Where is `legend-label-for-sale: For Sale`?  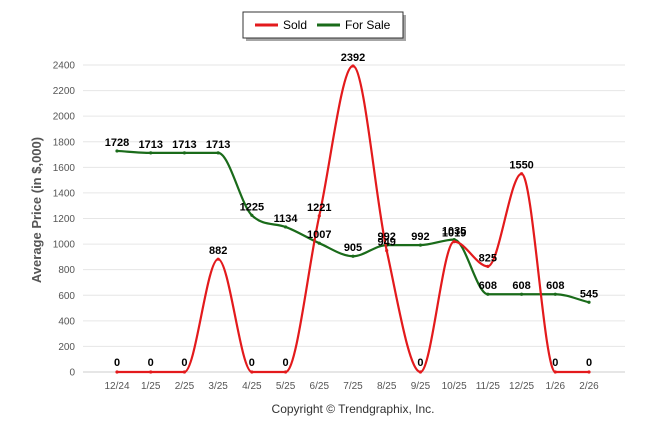 legend-label-for-sale: For Sale is located at coordinates (368, 25).